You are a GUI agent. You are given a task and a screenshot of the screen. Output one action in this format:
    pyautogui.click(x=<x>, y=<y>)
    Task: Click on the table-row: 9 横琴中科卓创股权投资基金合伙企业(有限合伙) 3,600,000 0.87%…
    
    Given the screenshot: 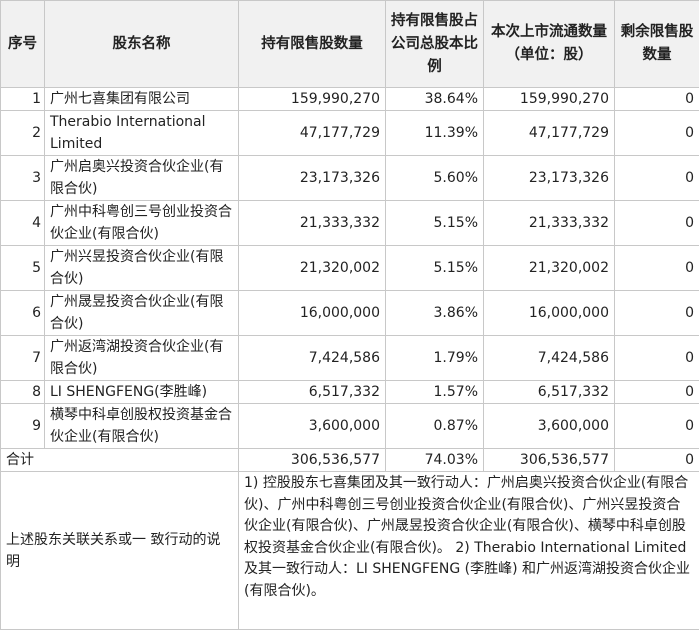 What is the action you would take?
    pyautogui.click(x=350, y=426)
    